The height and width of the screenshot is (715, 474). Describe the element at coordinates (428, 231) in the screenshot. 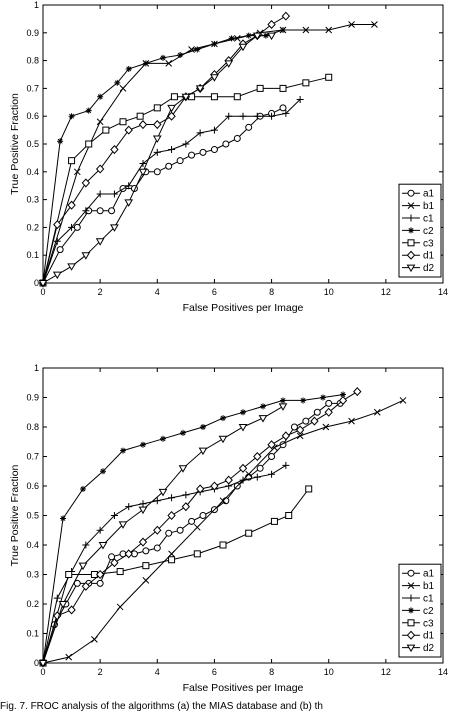

I see `legend-label: c2` at that location.